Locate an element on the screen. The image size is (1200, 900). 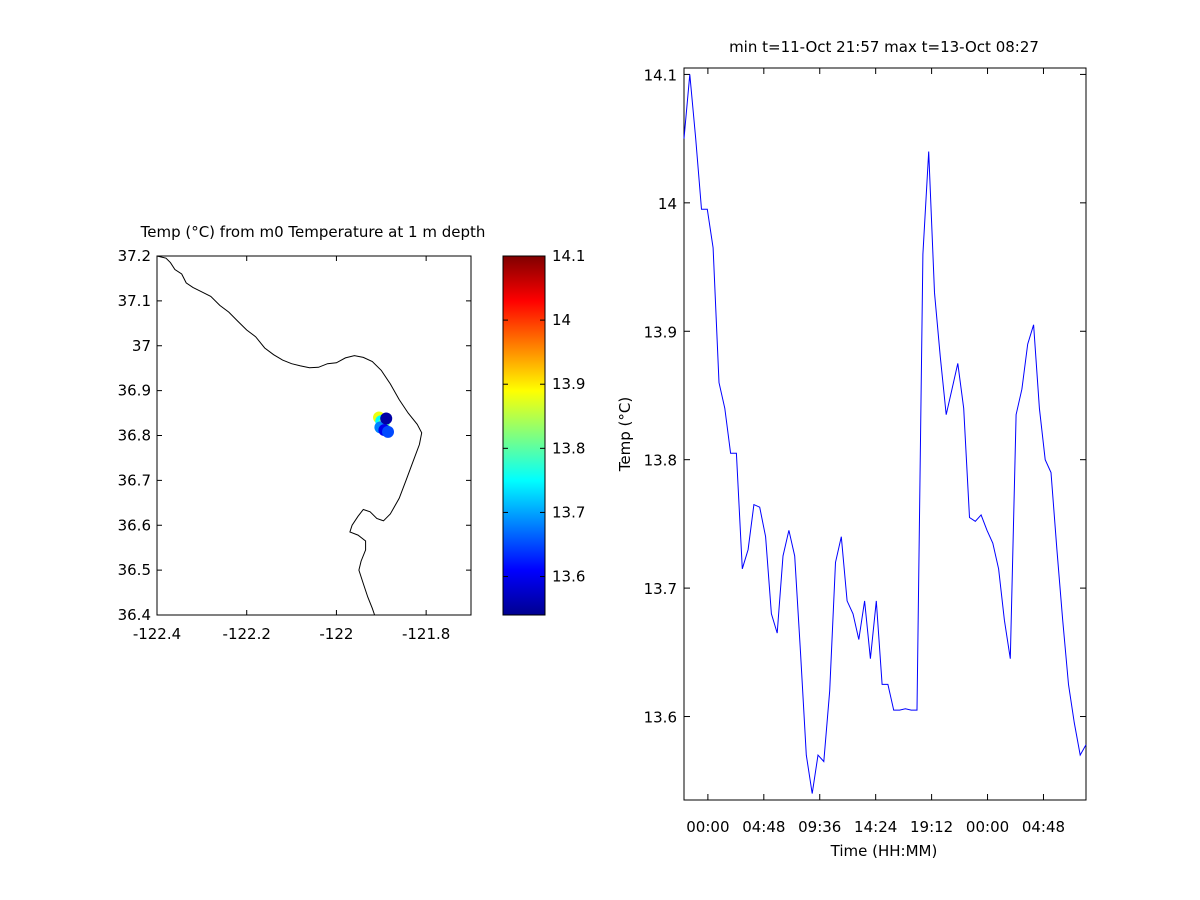
timeseries-xtick-label: 14:24 is located at coordinates (875, 827).